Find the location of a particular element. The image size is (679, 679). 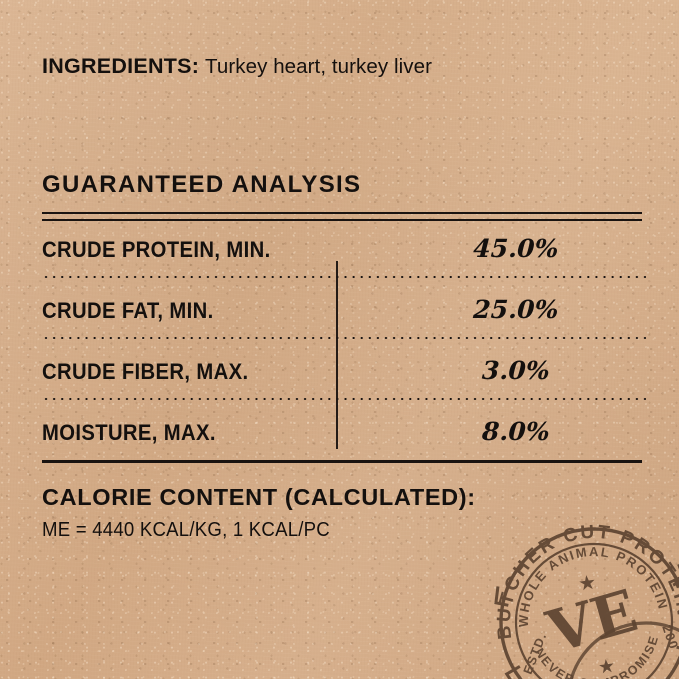

star-icon-bottom: ★ is located at coordinates (606, 667).